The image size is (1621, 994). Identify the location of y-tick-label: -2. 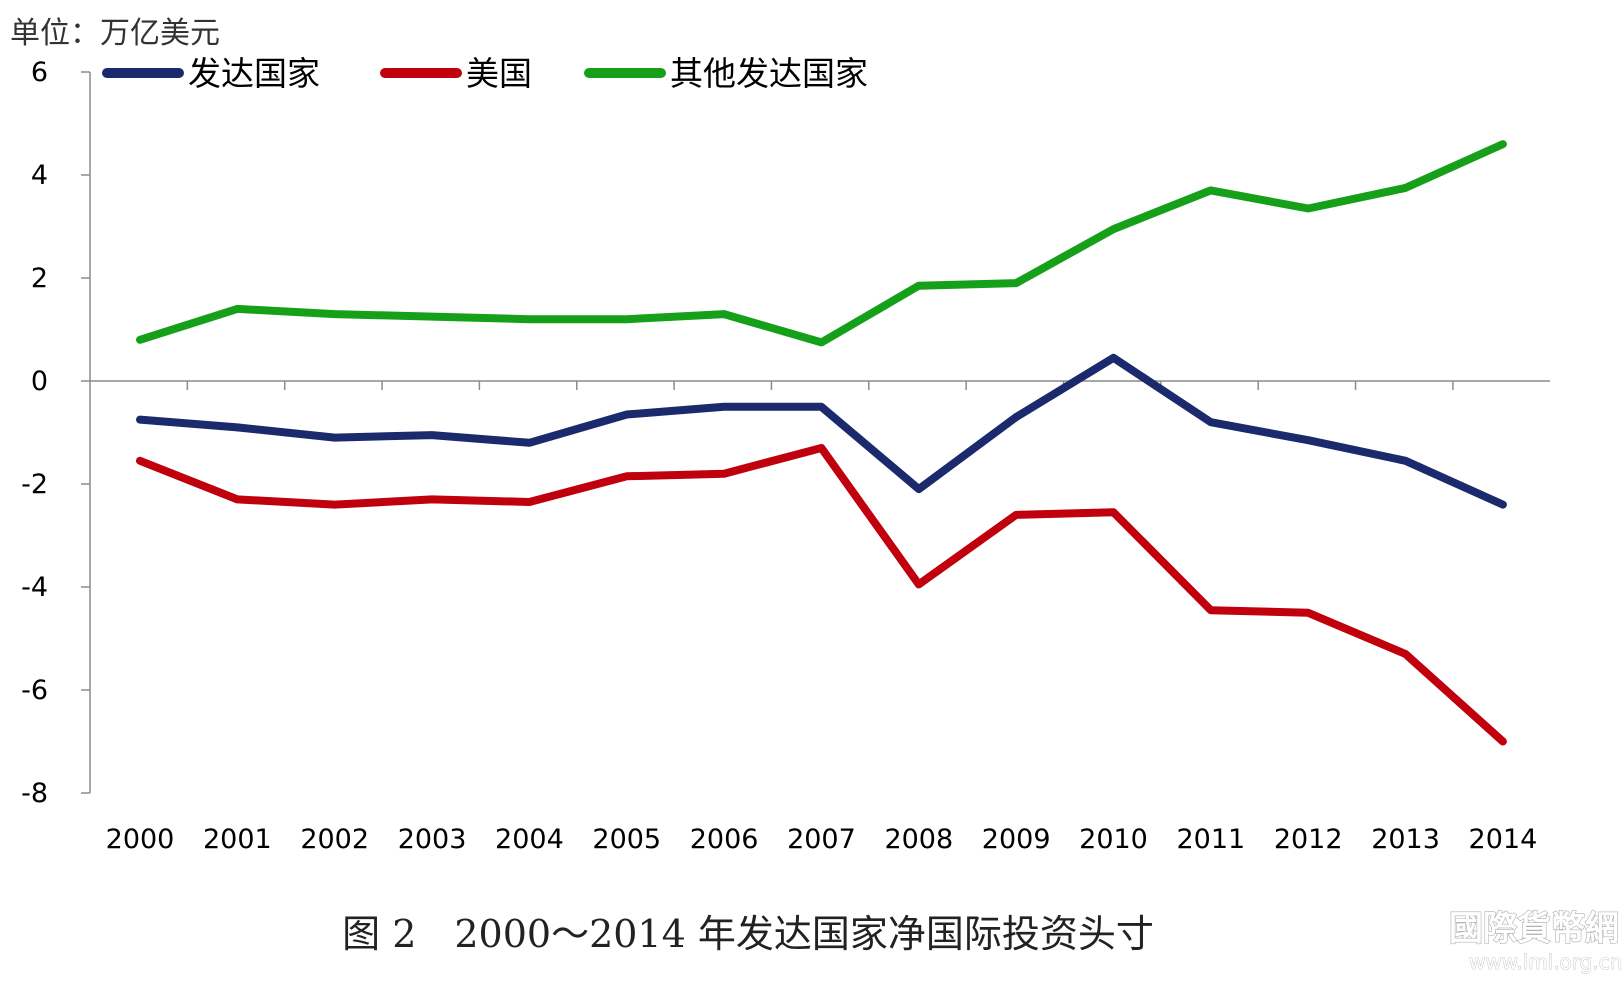
(34, 484).